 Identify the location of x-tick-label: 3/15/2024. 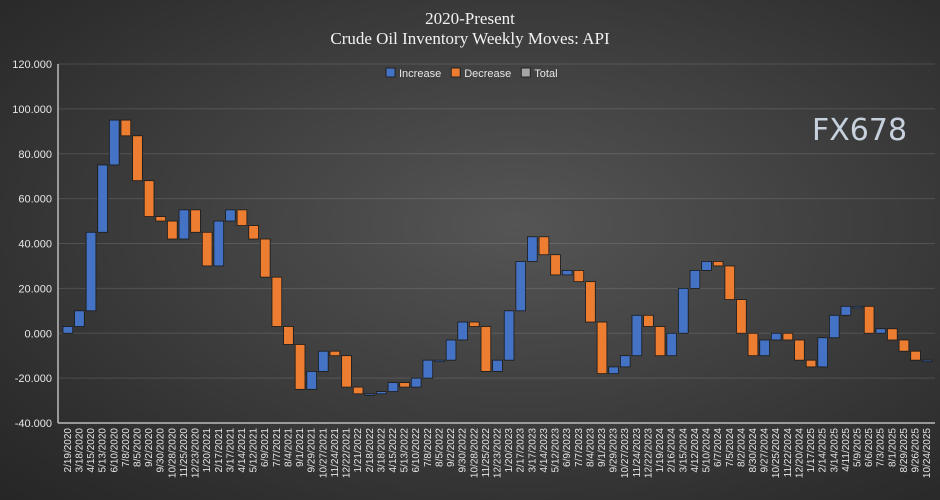
(683, 450).